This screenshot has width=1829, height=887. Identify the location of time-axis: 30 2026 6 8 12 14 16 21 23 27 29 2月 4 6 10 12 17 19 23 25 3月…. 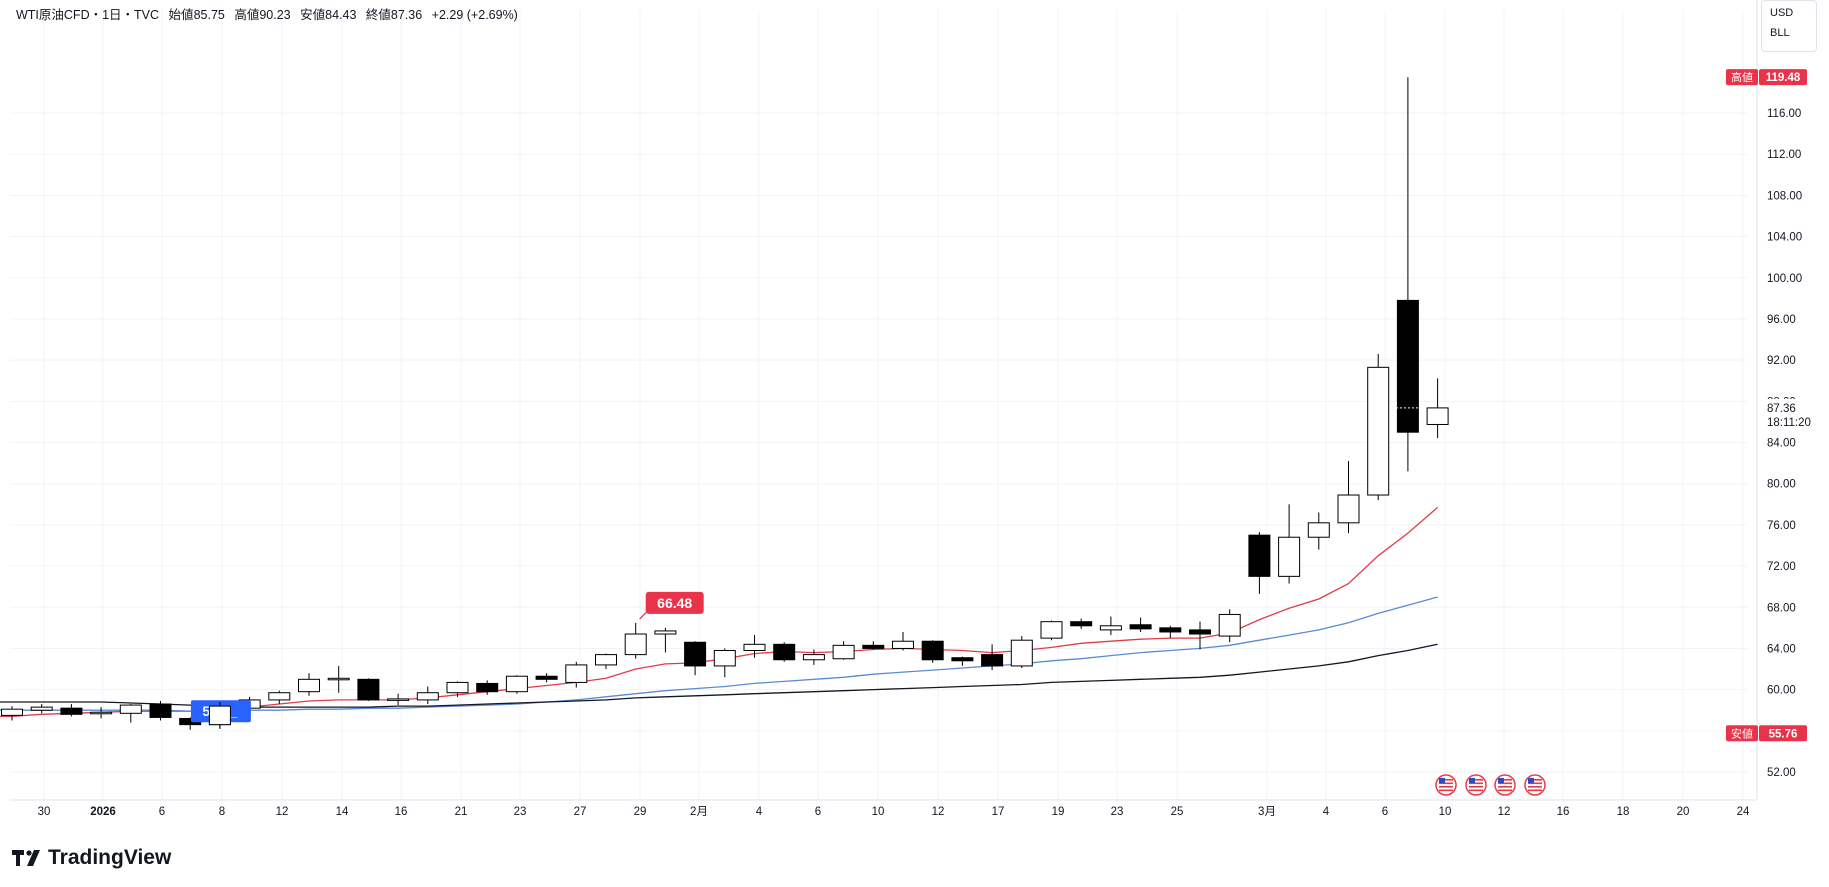
(883, 808).